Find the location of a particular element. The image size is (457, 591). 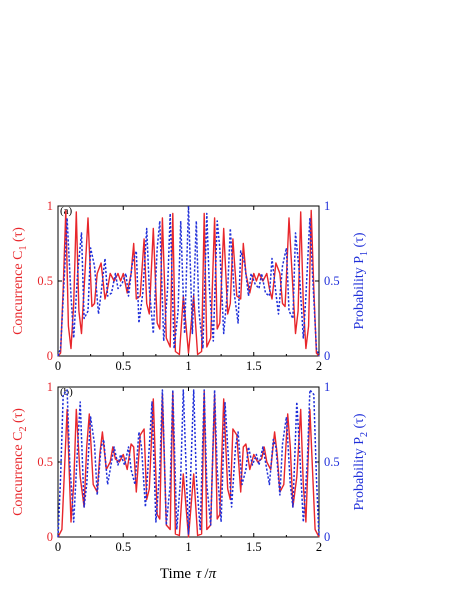

x-axis-title: Time τ/π is located at coordinates (188, 574).